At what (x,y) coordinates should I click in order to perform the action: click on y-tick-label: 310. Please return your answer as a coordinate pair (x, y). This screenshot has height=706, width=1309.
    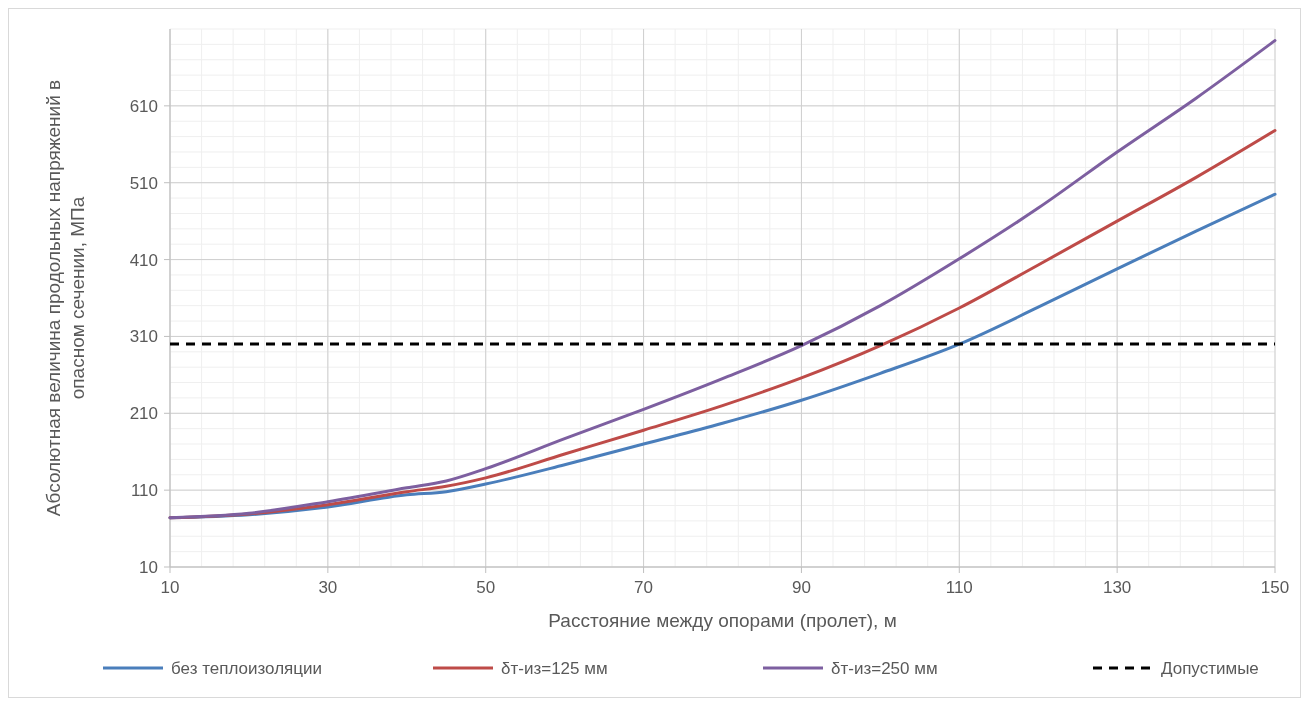
    Looking at the image, I should click on (143, 337).